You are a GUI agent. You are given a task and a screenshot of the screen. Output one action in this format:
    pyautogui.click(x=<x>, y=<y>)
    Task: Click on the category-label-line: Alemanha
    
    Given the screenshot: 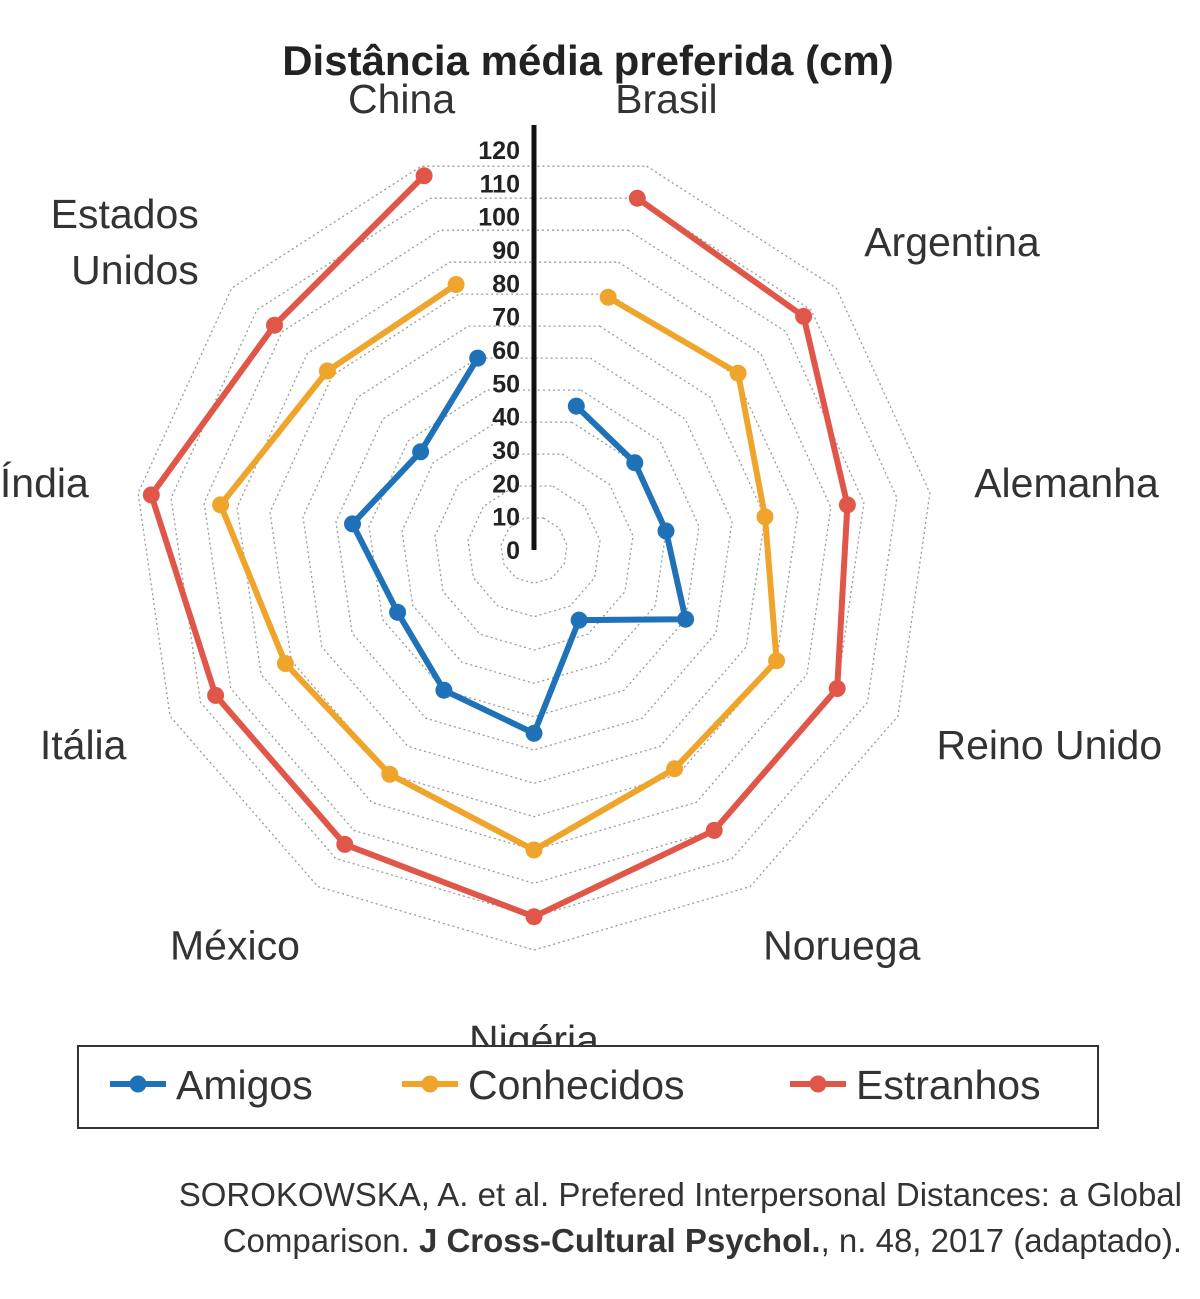 What is the action you would take?
    pyautogui.click(x=1066, y=483)
    